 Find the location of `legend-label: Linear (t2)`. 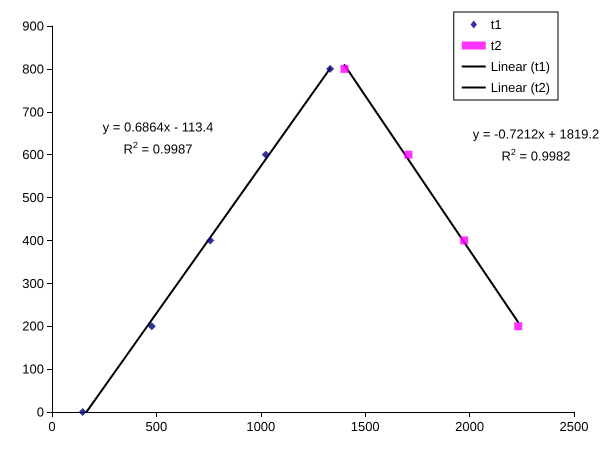

legend-label: Linear (t2) is located at coordinates (520, 87).